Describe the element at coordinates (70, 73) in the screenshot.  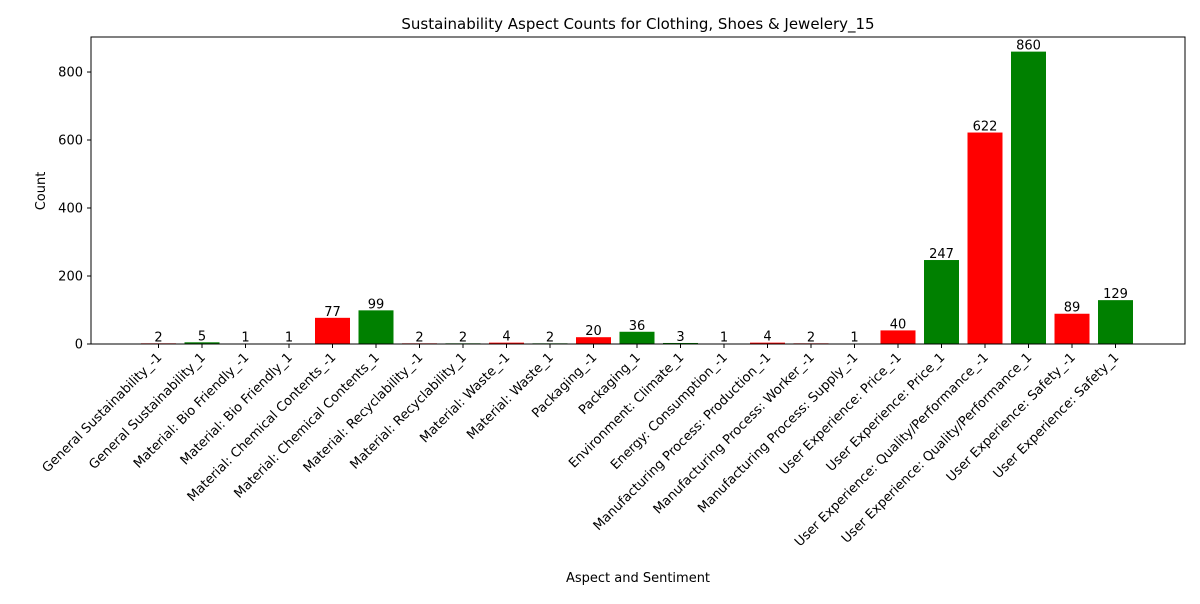
I see `y-tick-label: 800` at that location.